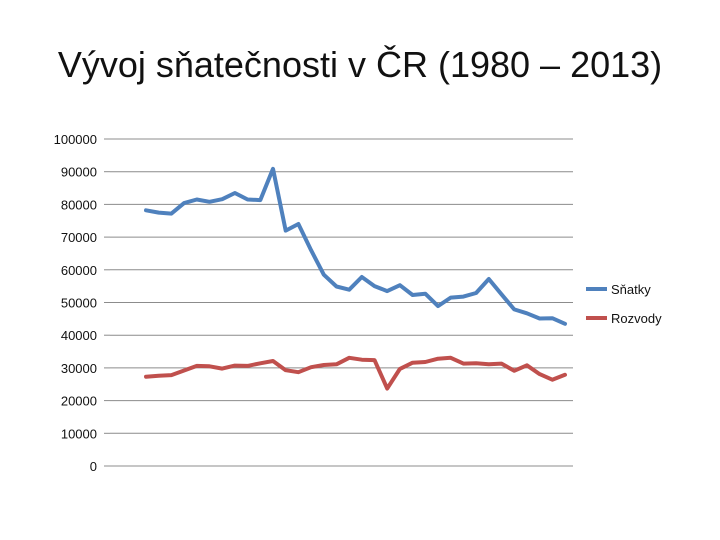 The image size is (720, 540). What do you see at coordinates (79, 172) in the screenshot?
I see `y-tick-label: 90000` at bounding box center [79, 172].